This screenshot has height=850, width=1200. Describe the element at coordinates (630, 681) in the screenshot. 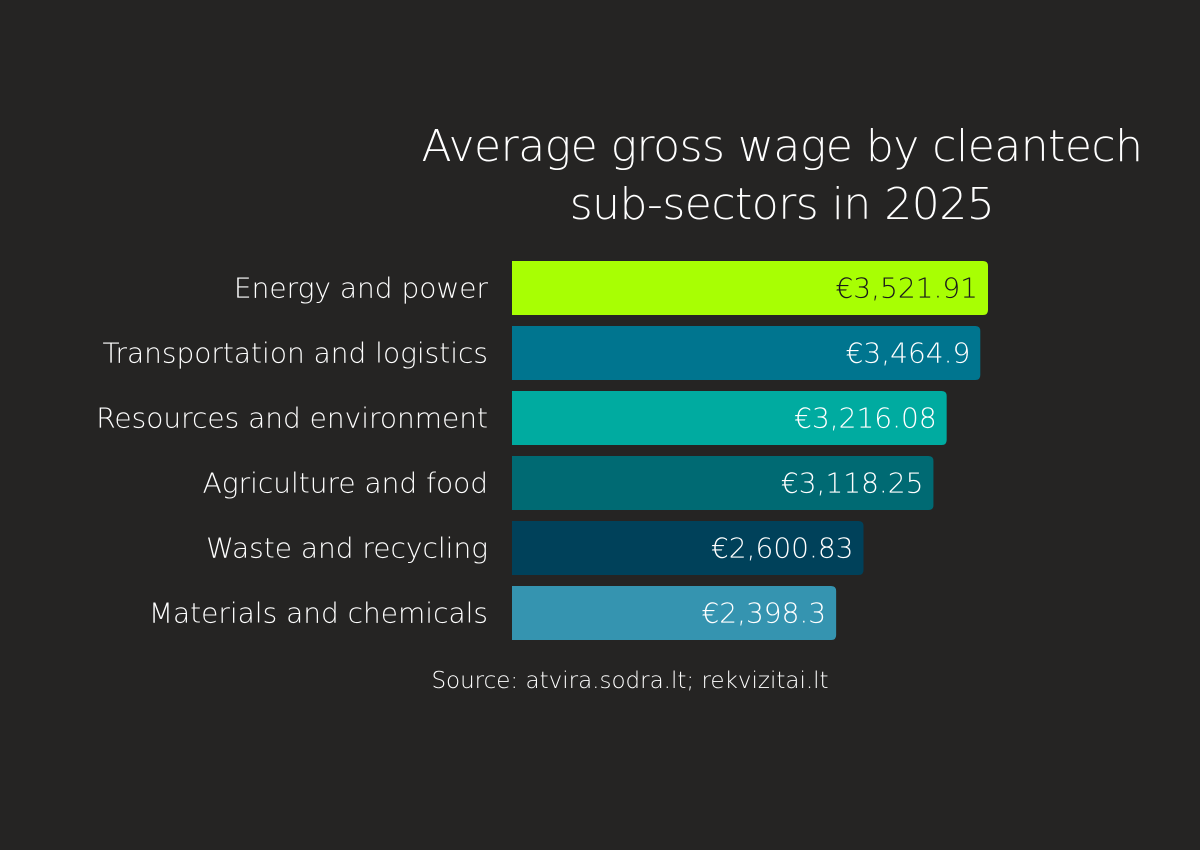

I see `source-note: Source: atvira.sodra.lt; rekvizitai.lt` at that location.